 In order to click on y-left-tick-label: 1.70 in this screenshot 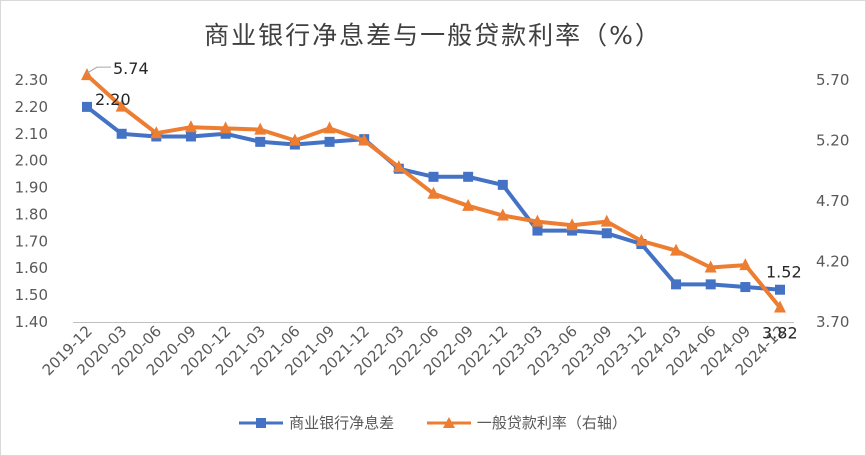, I will do `click(31, 241)`.